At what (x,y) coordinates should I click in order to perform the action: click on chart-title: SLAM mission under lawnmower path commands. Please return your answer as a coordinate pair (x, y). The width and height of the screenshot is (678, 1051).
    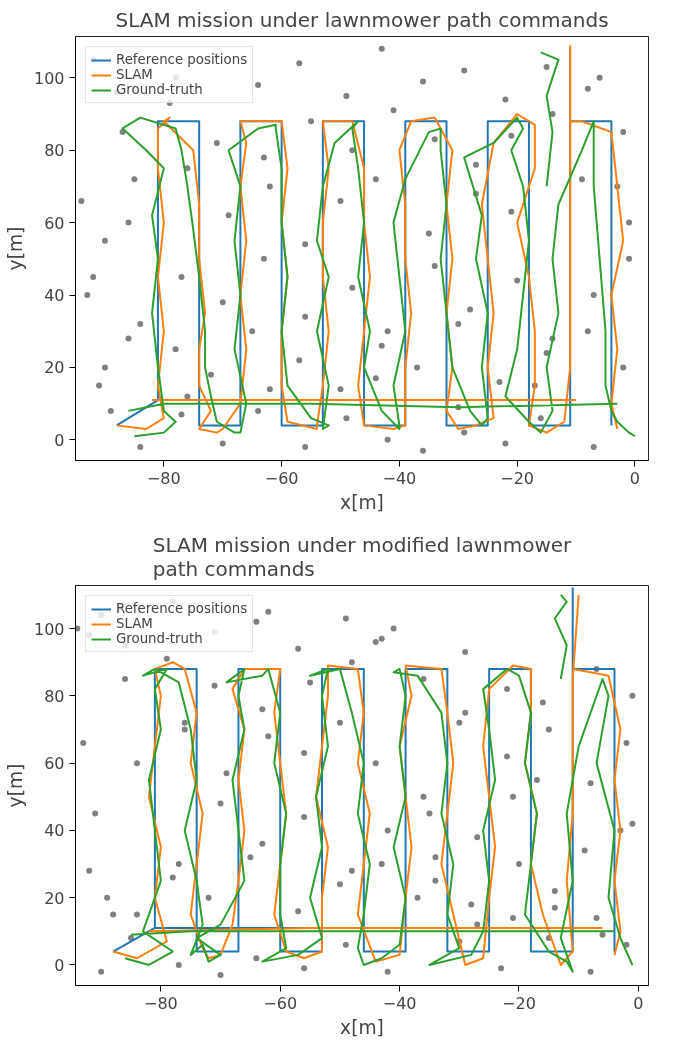
    Looking at the image, I should click on (362, 19).